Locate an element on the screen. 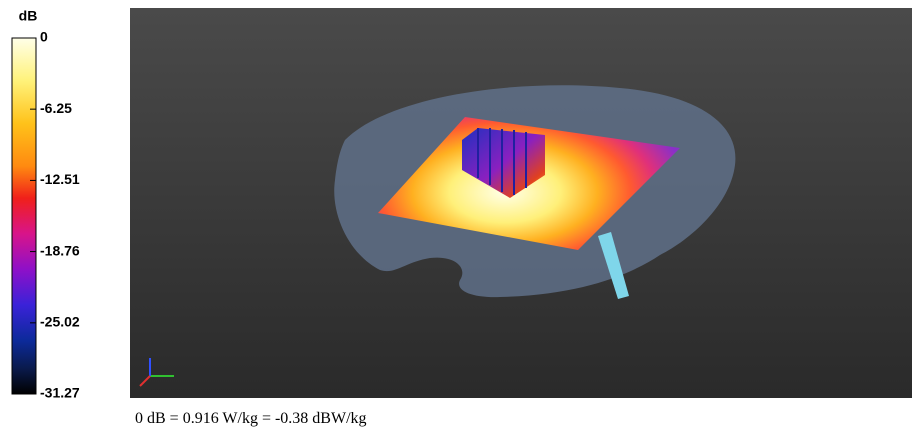 The width and height of the screenshot is (913, 430). axes-icon is located at coordinates (156, 372).